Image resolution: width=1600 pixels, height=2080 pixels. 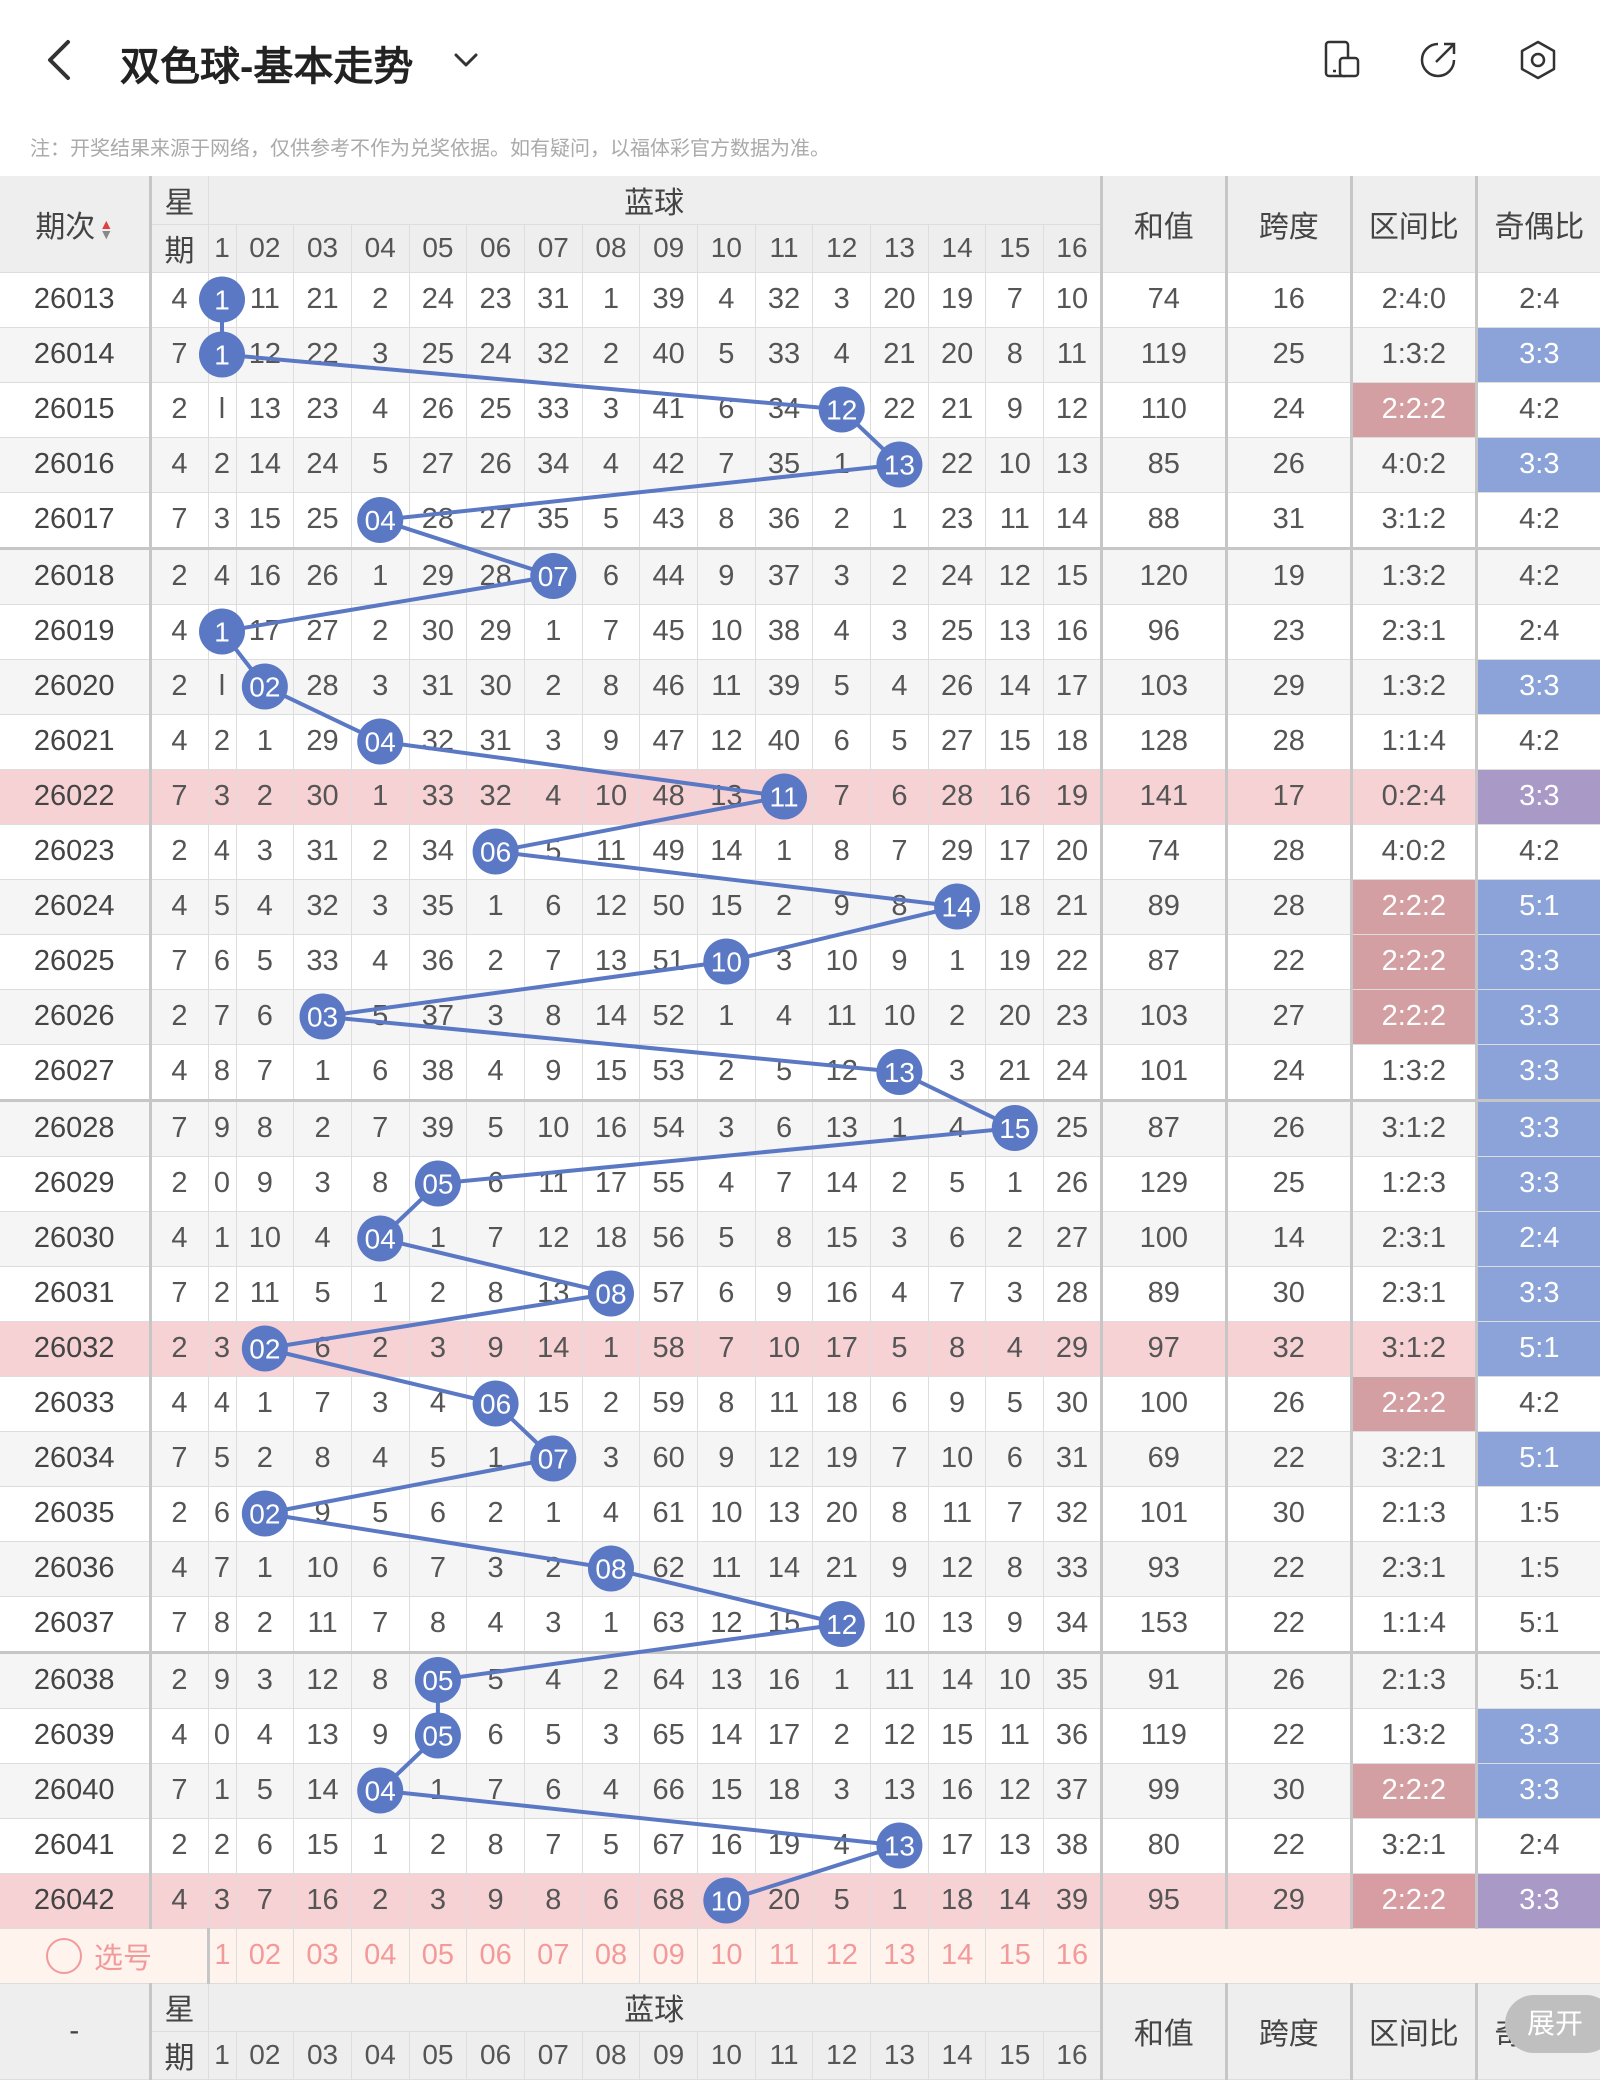 What do you see at coordinates (553, 1956) in the screenshot?
I see `select-ball-7: 07` at bounding box center [553, 1956].